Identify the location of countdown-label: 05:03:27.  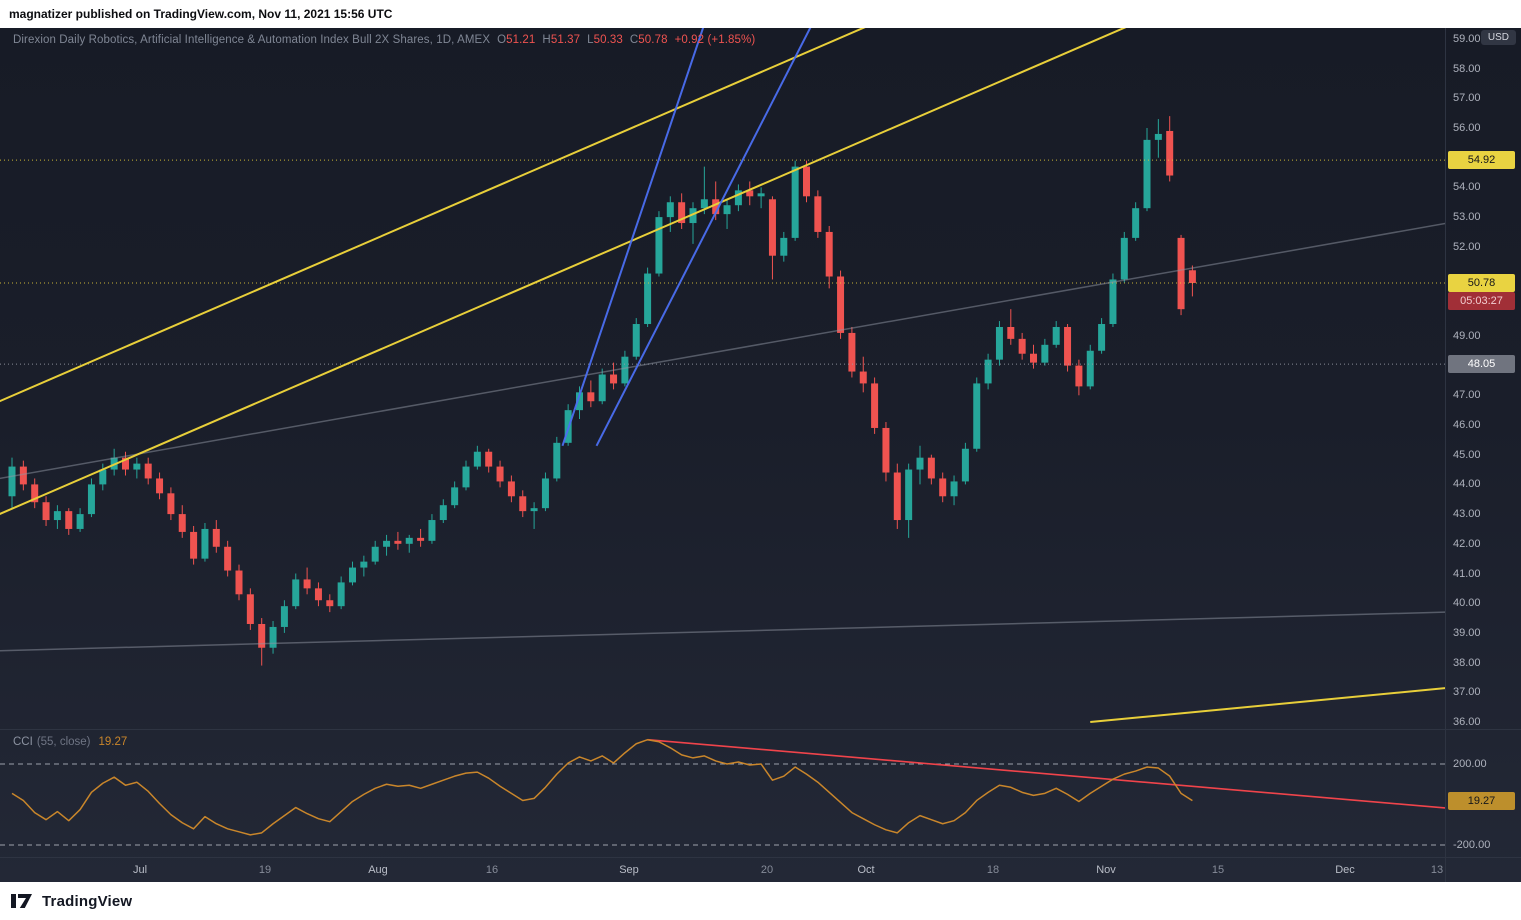
(1481, 301).